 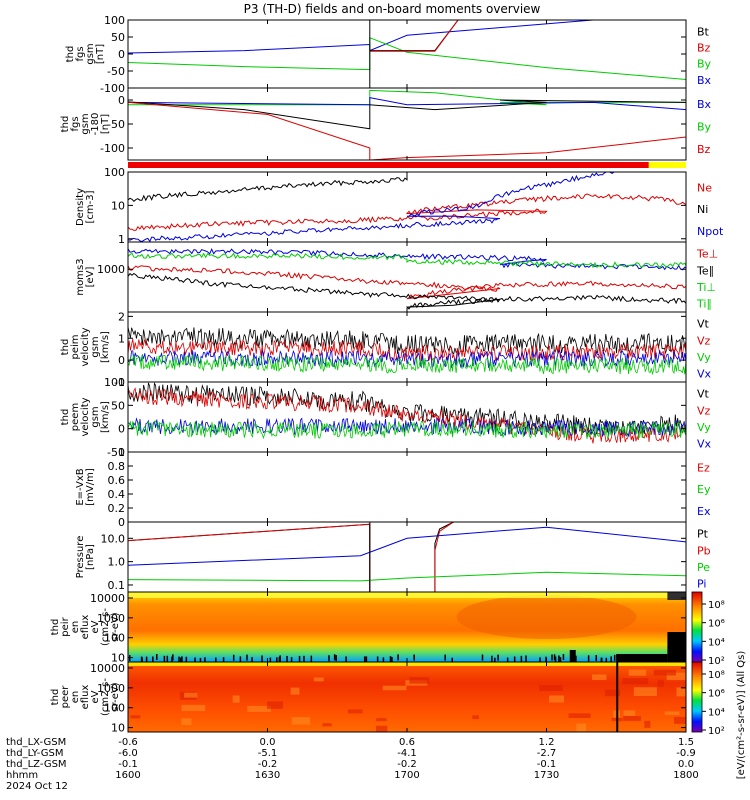 I want to click on colorbar, so click(x=697, y=697).